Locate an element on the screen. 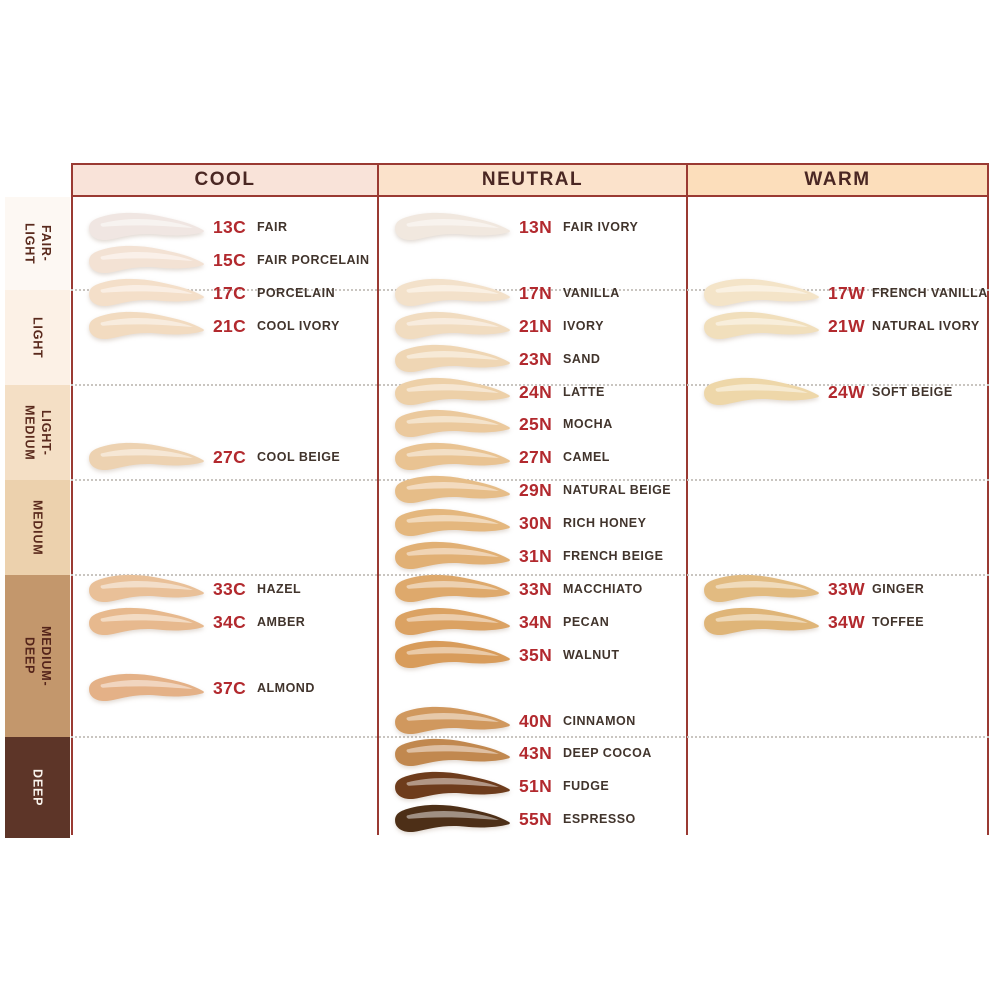 The width and height of the screenshot is (1000, 1000). sidebar-group-light-medium: LIGHT- MEDIUM is located at coordinates (37, 432).